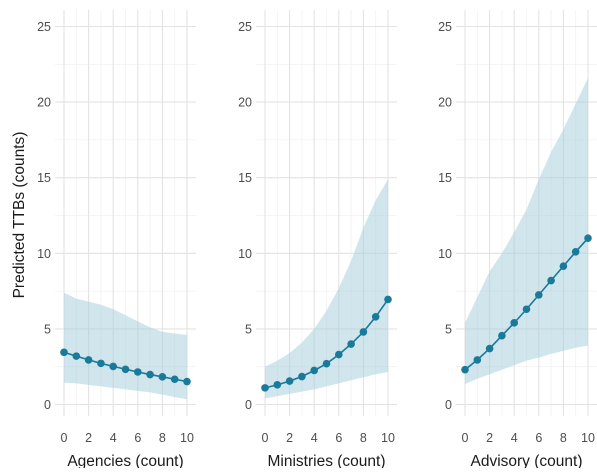 The width and height of the screenshot is (597, 473). I want to click on panel-advisory-x-tick-label: 6, so click(538, 438).